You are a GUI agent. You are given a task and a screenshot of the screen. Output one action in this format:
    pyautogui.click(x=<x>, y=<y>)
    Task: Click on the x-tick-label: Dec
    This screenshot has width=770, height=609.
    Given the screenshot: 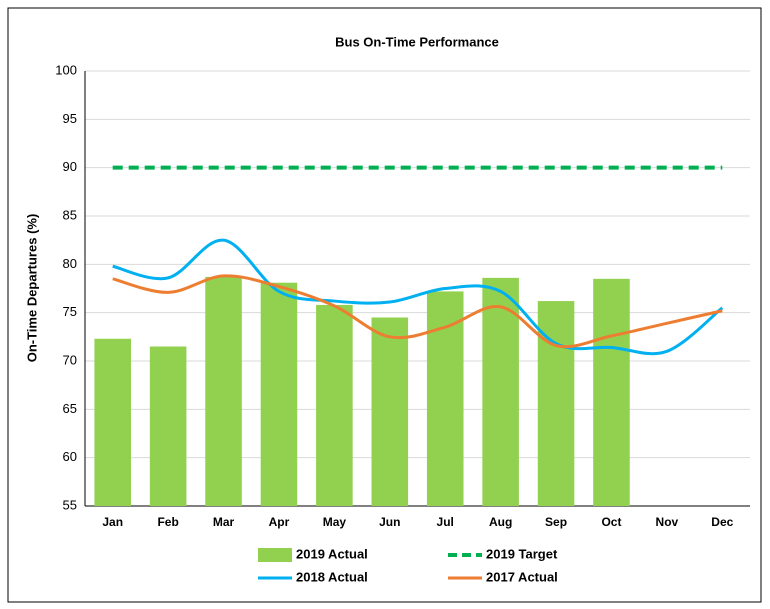 What is the action you would take?
    pyautogui.click(x=722, y=522)
    